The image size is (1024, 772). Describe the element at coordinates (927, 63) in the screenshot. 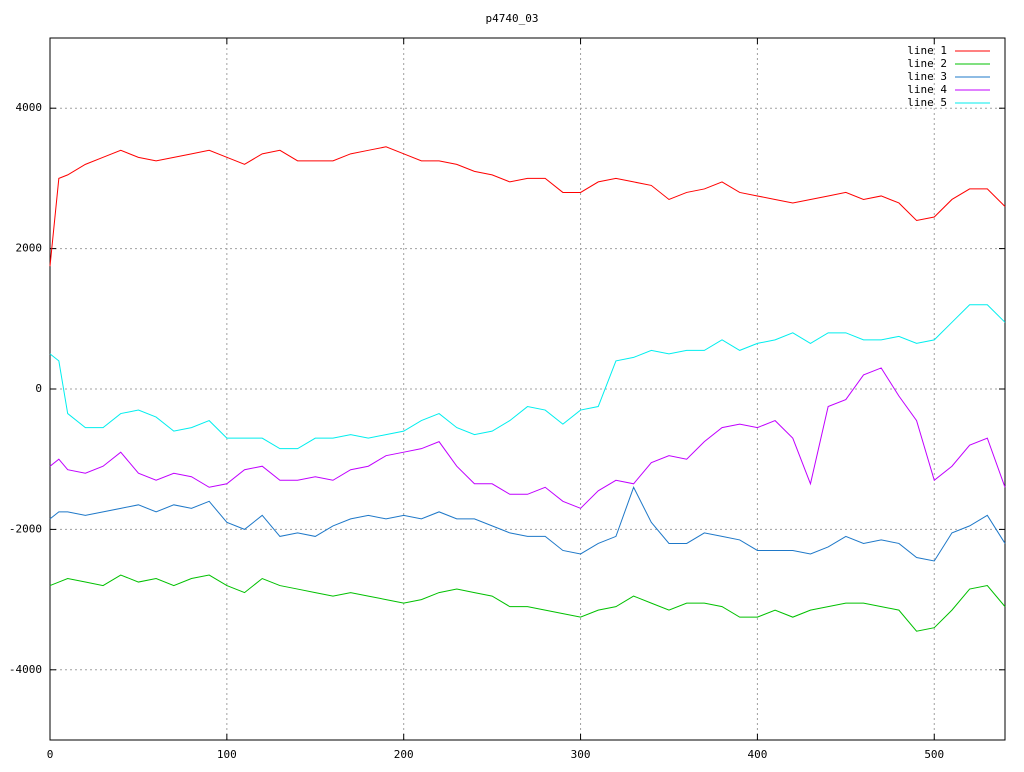

I see `legend-label: line 2` at that location.